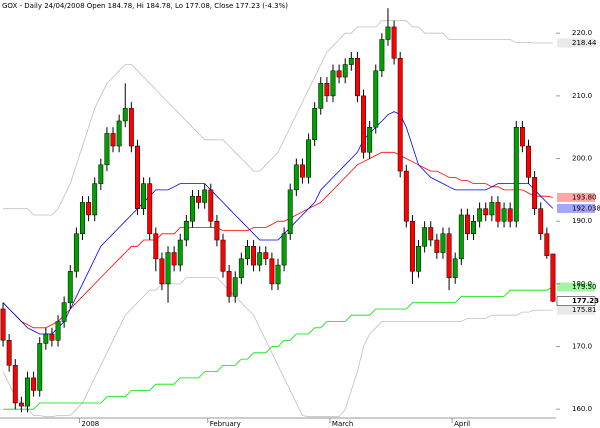 The height and width of the screenshot is (428, 600). I want to click on x-tick-label: March, so click(342, 424).